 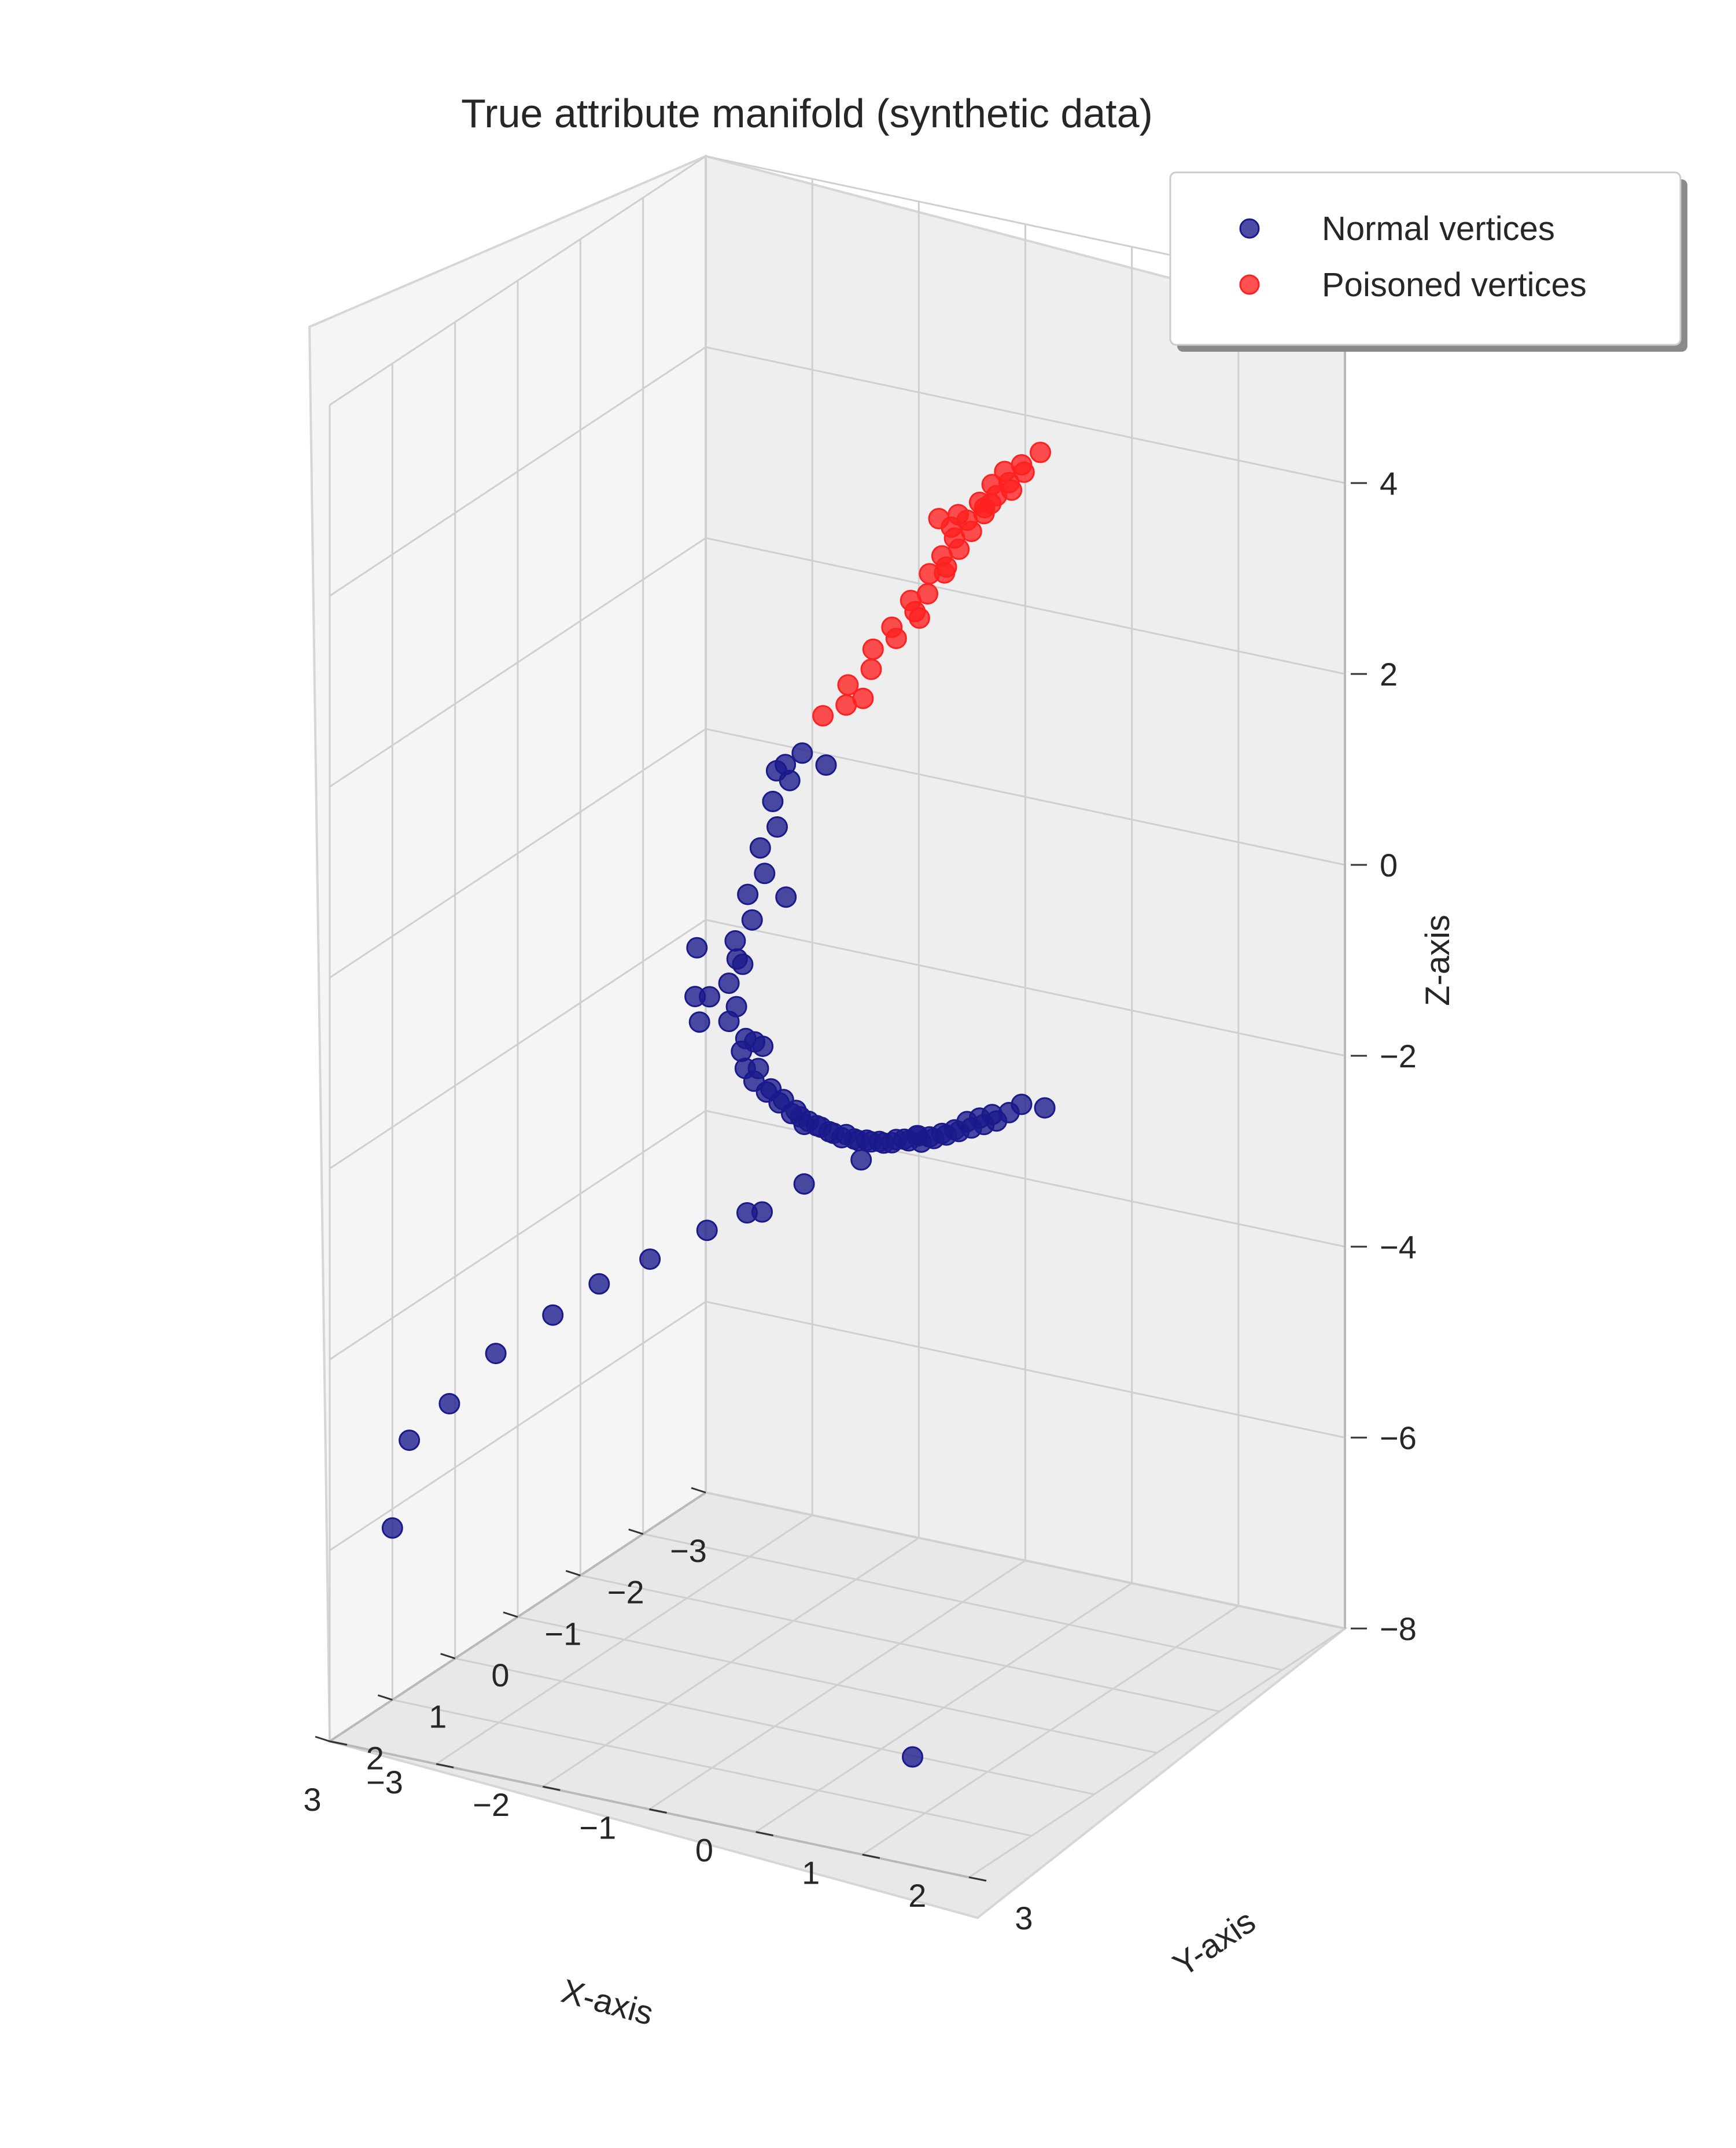 I want to click on x-tick-label: −1, so click(x=562, y=1634).